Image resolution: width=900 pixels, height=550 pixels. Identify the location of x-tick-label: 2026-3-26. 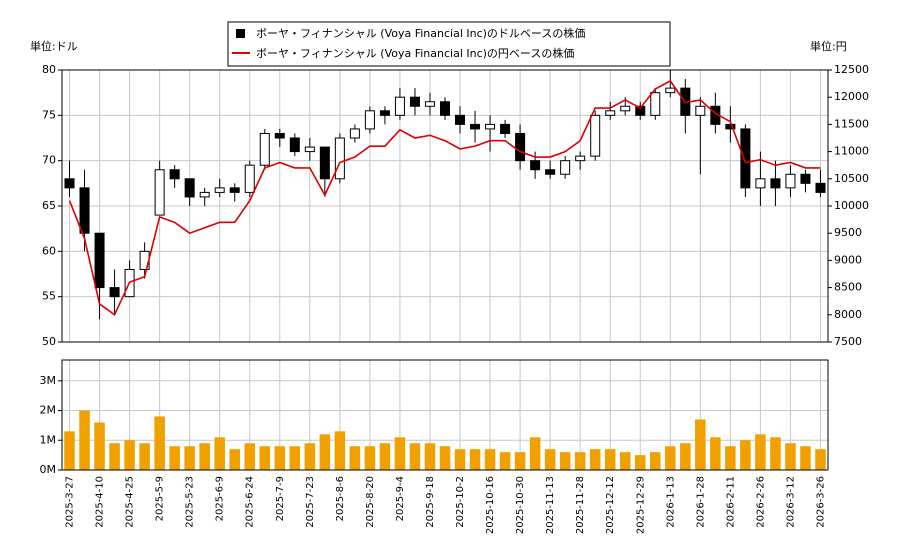
(820, 502).